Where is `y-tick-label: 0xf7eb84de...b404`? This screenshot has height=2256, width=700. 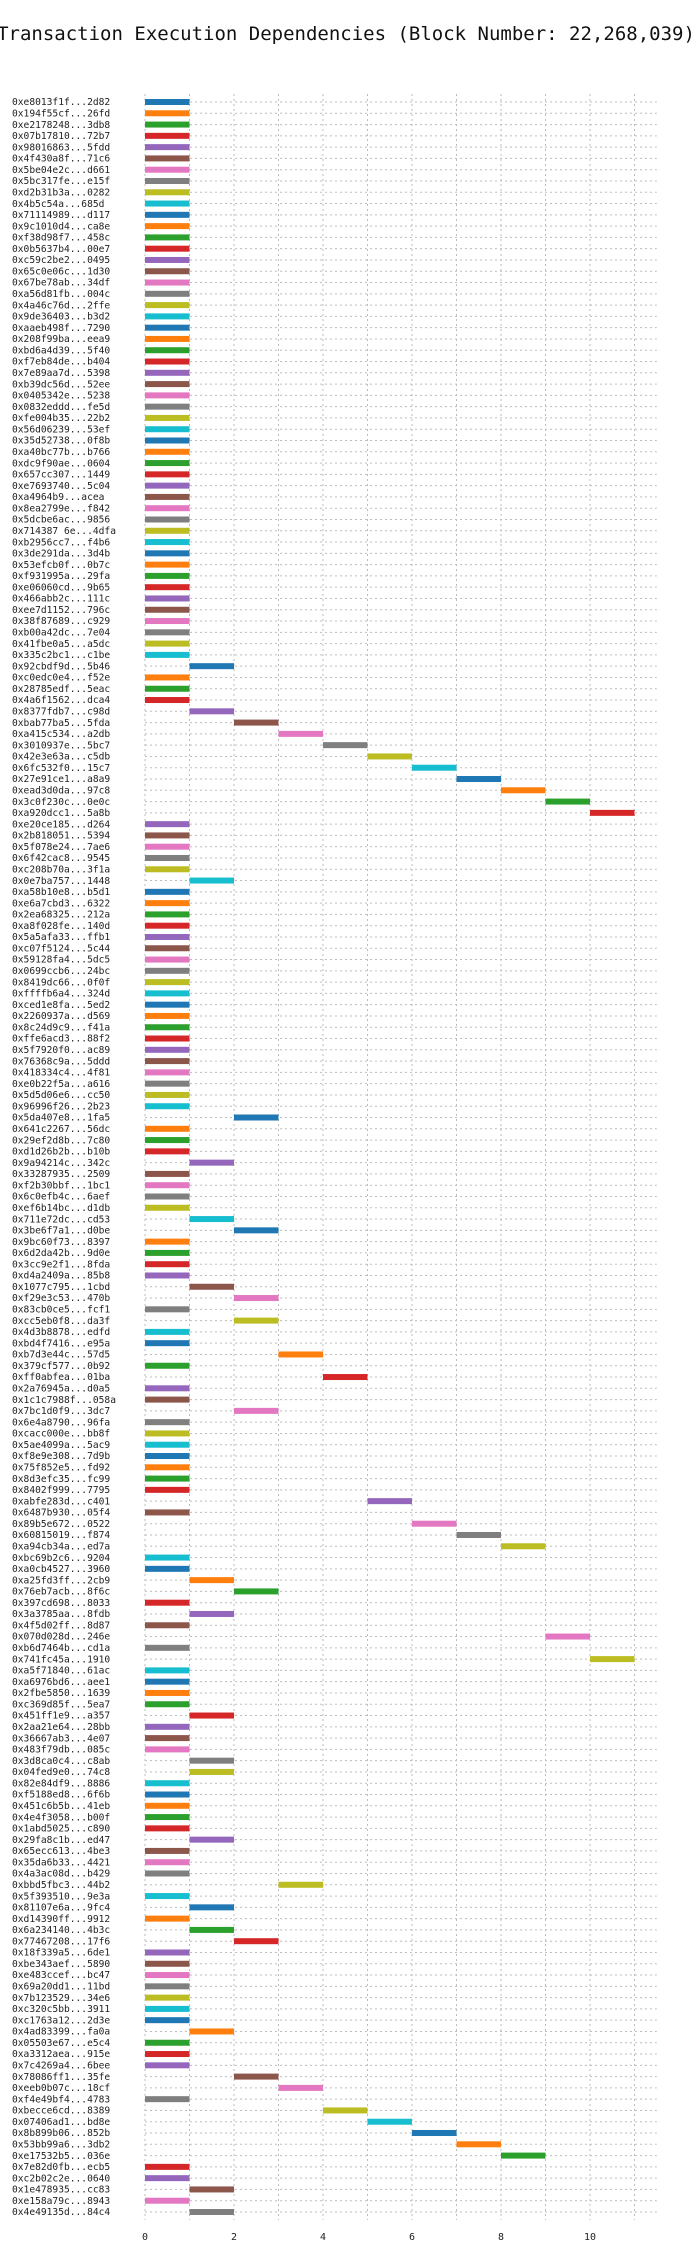 y-tick-label: 0xf7eb84de...b404 is located at coordinates (61, 362).